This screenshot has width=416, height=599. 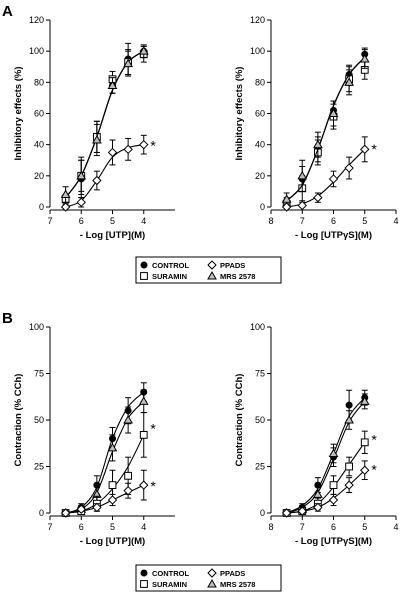 I want to click on legend-b: CONTROL PPADS SURAMIN MRS 2578, so click(x=208, y=578).